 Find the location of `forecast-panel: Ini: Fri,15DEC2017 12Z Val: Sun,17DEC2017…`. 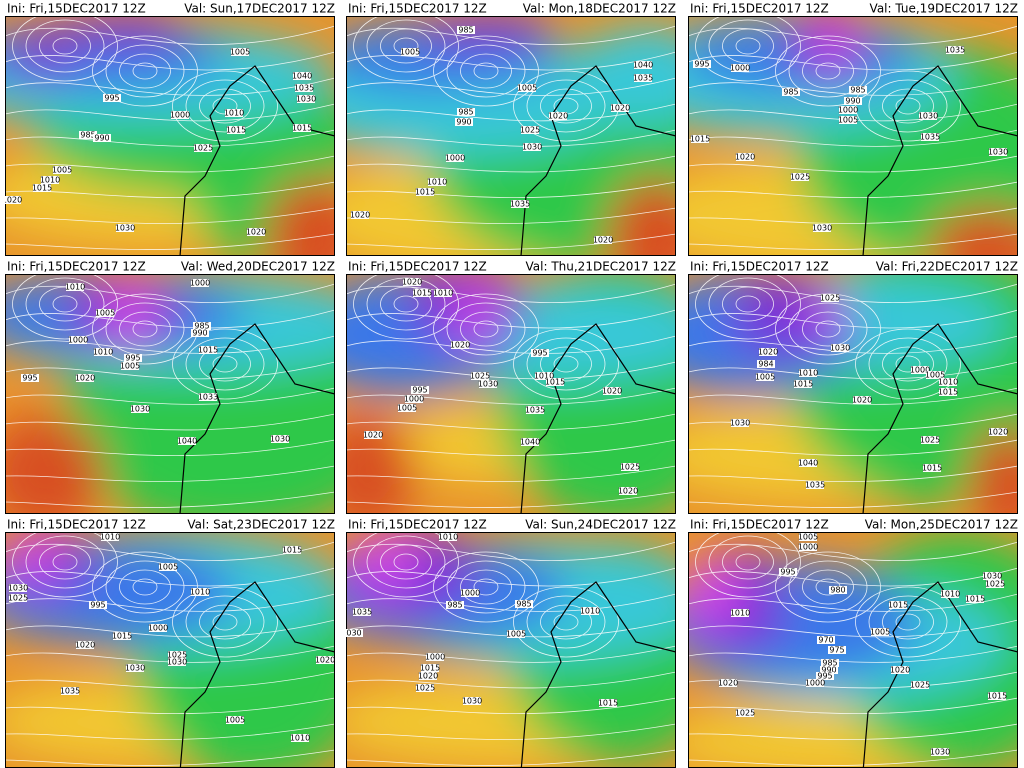

forecast-panel: Ini: Fri,15DEC2017 12Z Val: Sun,17DEC2017… is located at coordinates (170, 129).